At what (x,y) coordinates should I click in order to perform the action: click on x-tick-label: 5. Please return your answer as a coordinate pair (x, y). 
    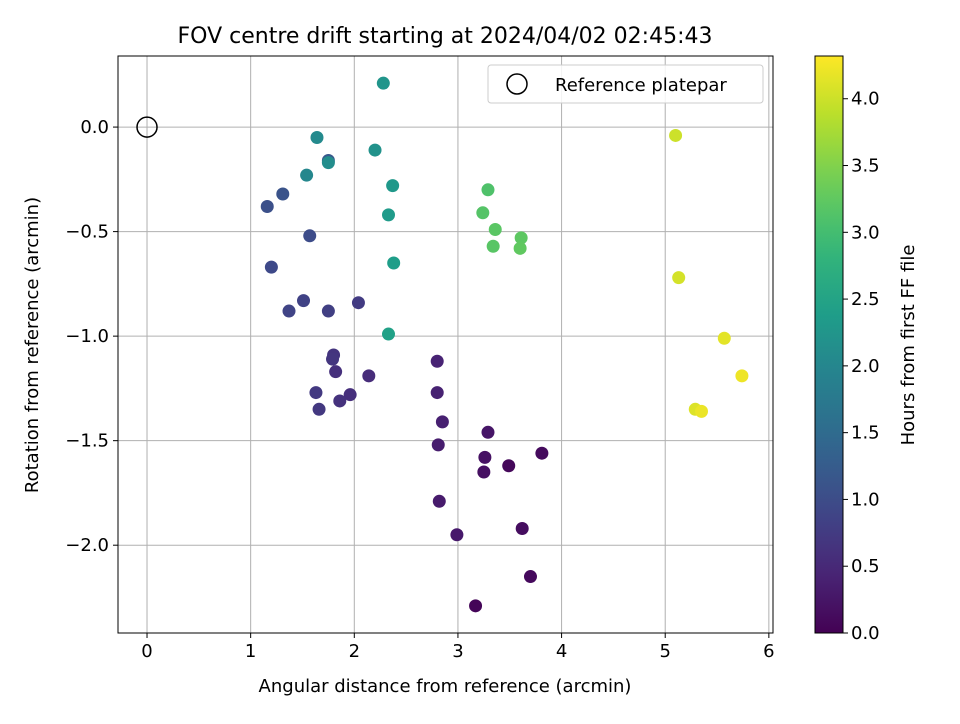
    Looking at the image, I should click on (664, 651).